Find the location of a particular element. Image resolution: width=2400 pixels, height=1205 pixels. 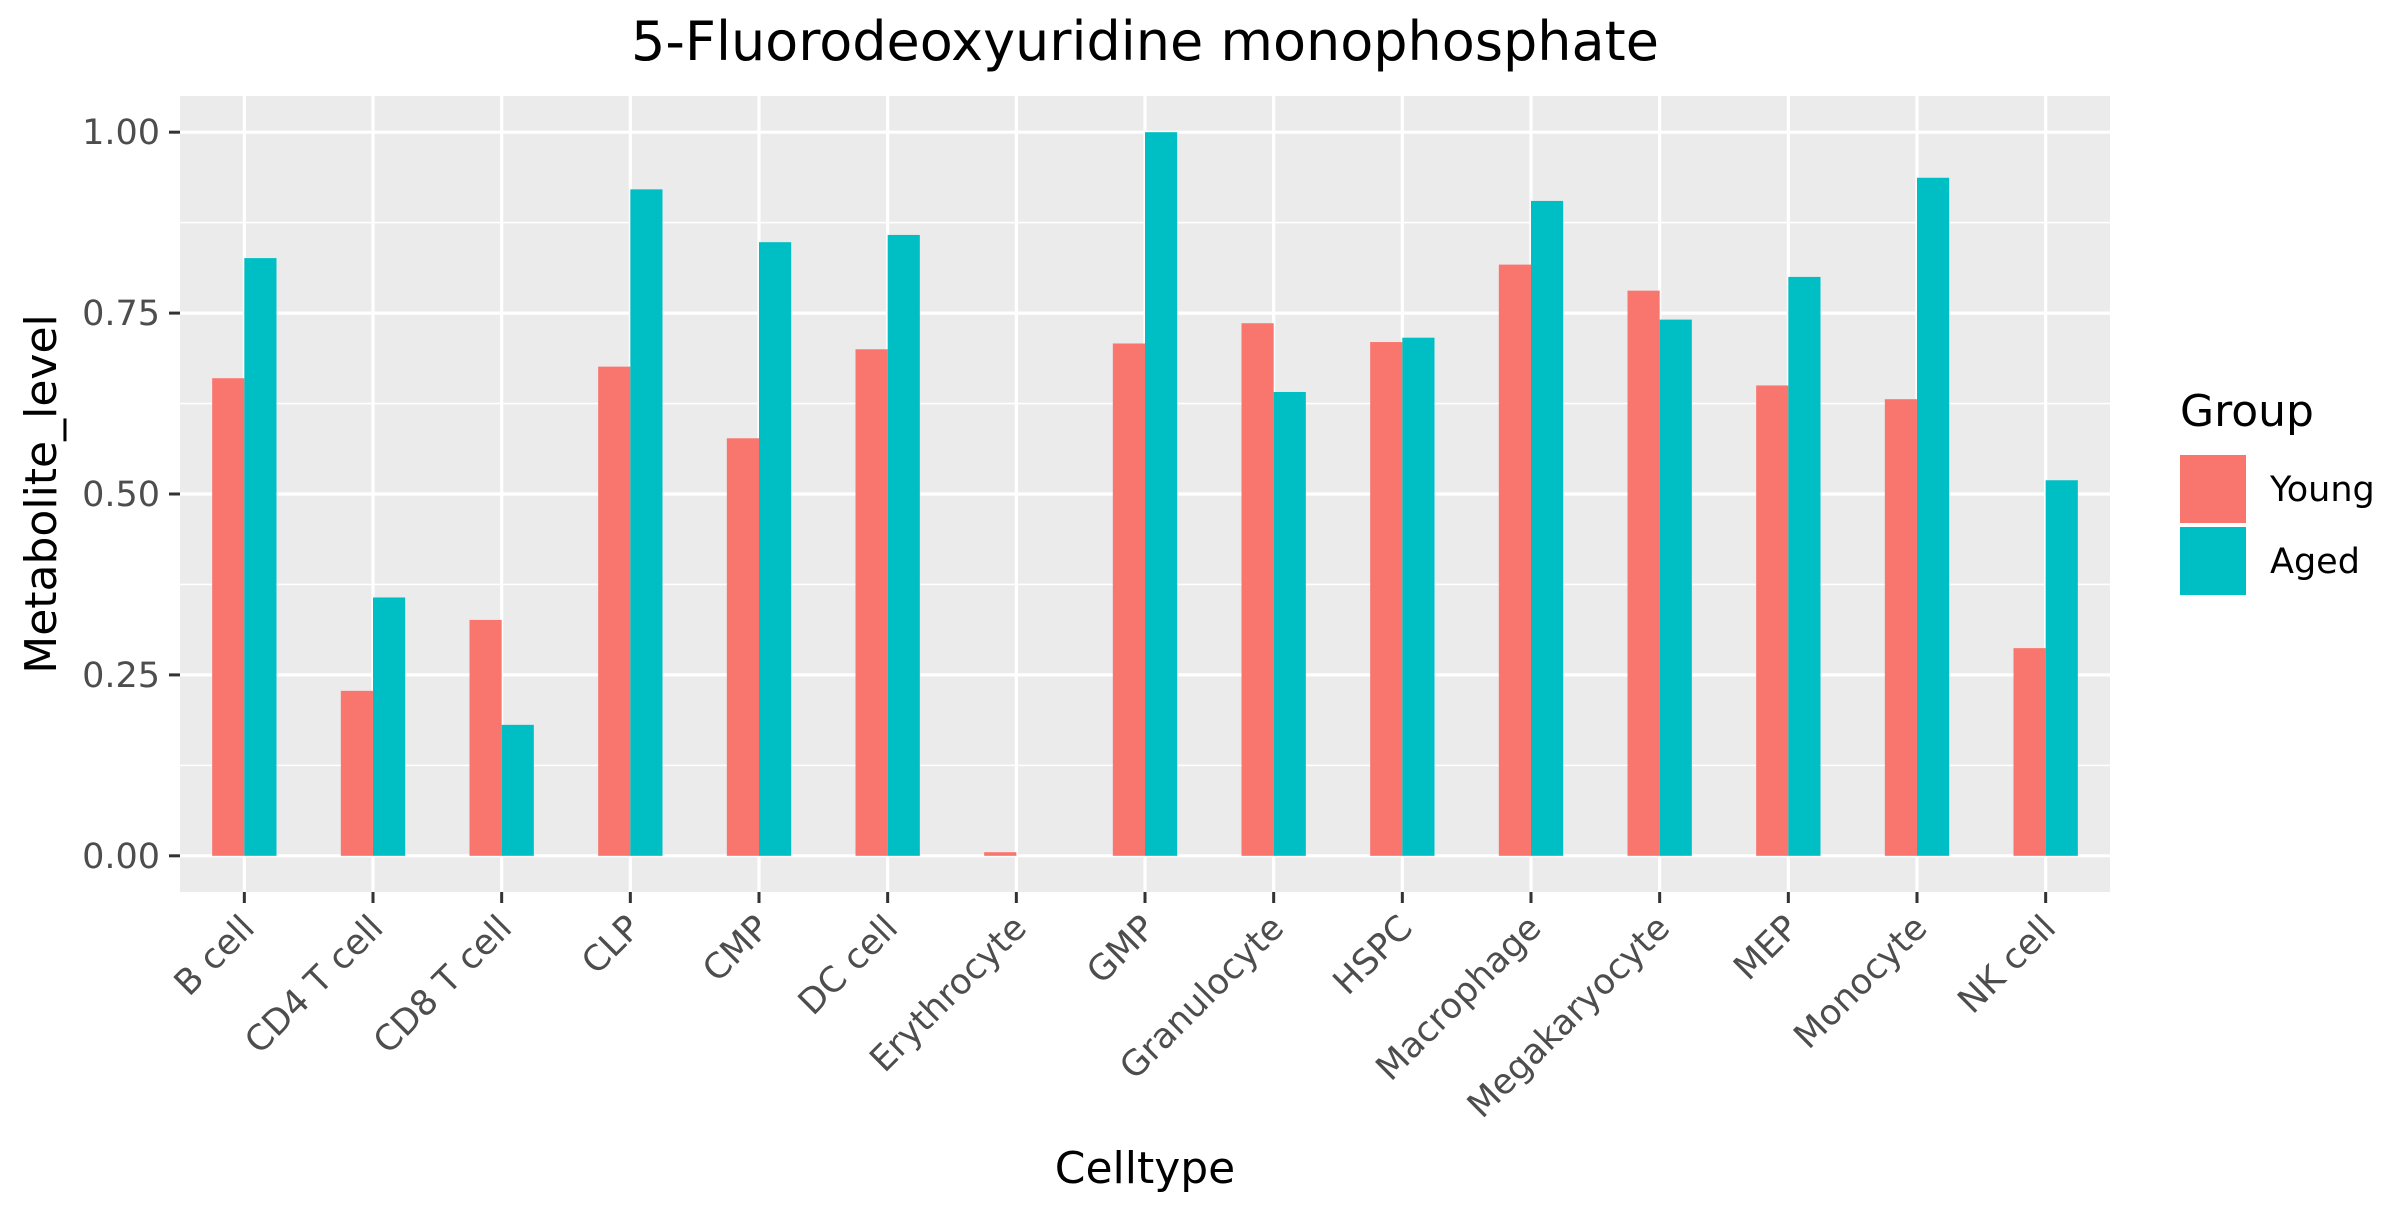

legend-title: Group is located at coordinates (2247, 411).